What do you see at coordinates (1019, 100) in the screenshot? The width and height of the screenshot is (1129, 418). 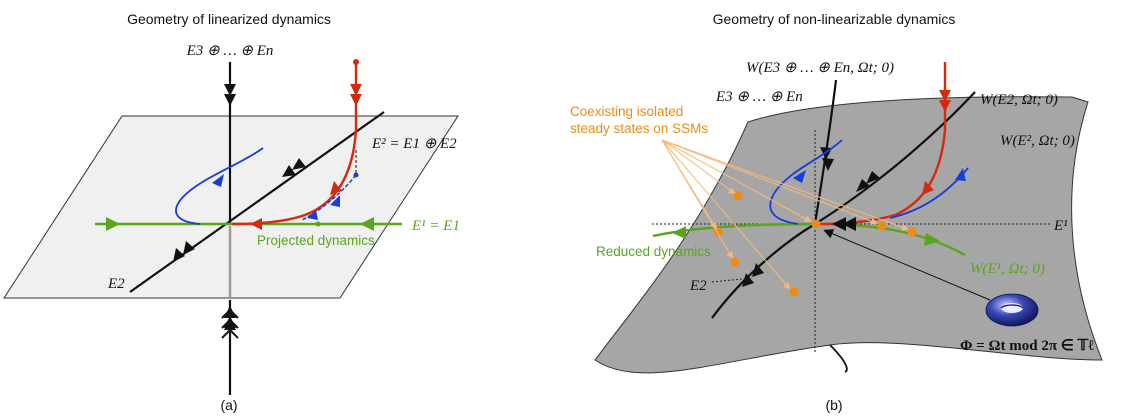 I see `label-w-e2: W(E2, Ωt; 0)` at bounding box center [1019, 100].